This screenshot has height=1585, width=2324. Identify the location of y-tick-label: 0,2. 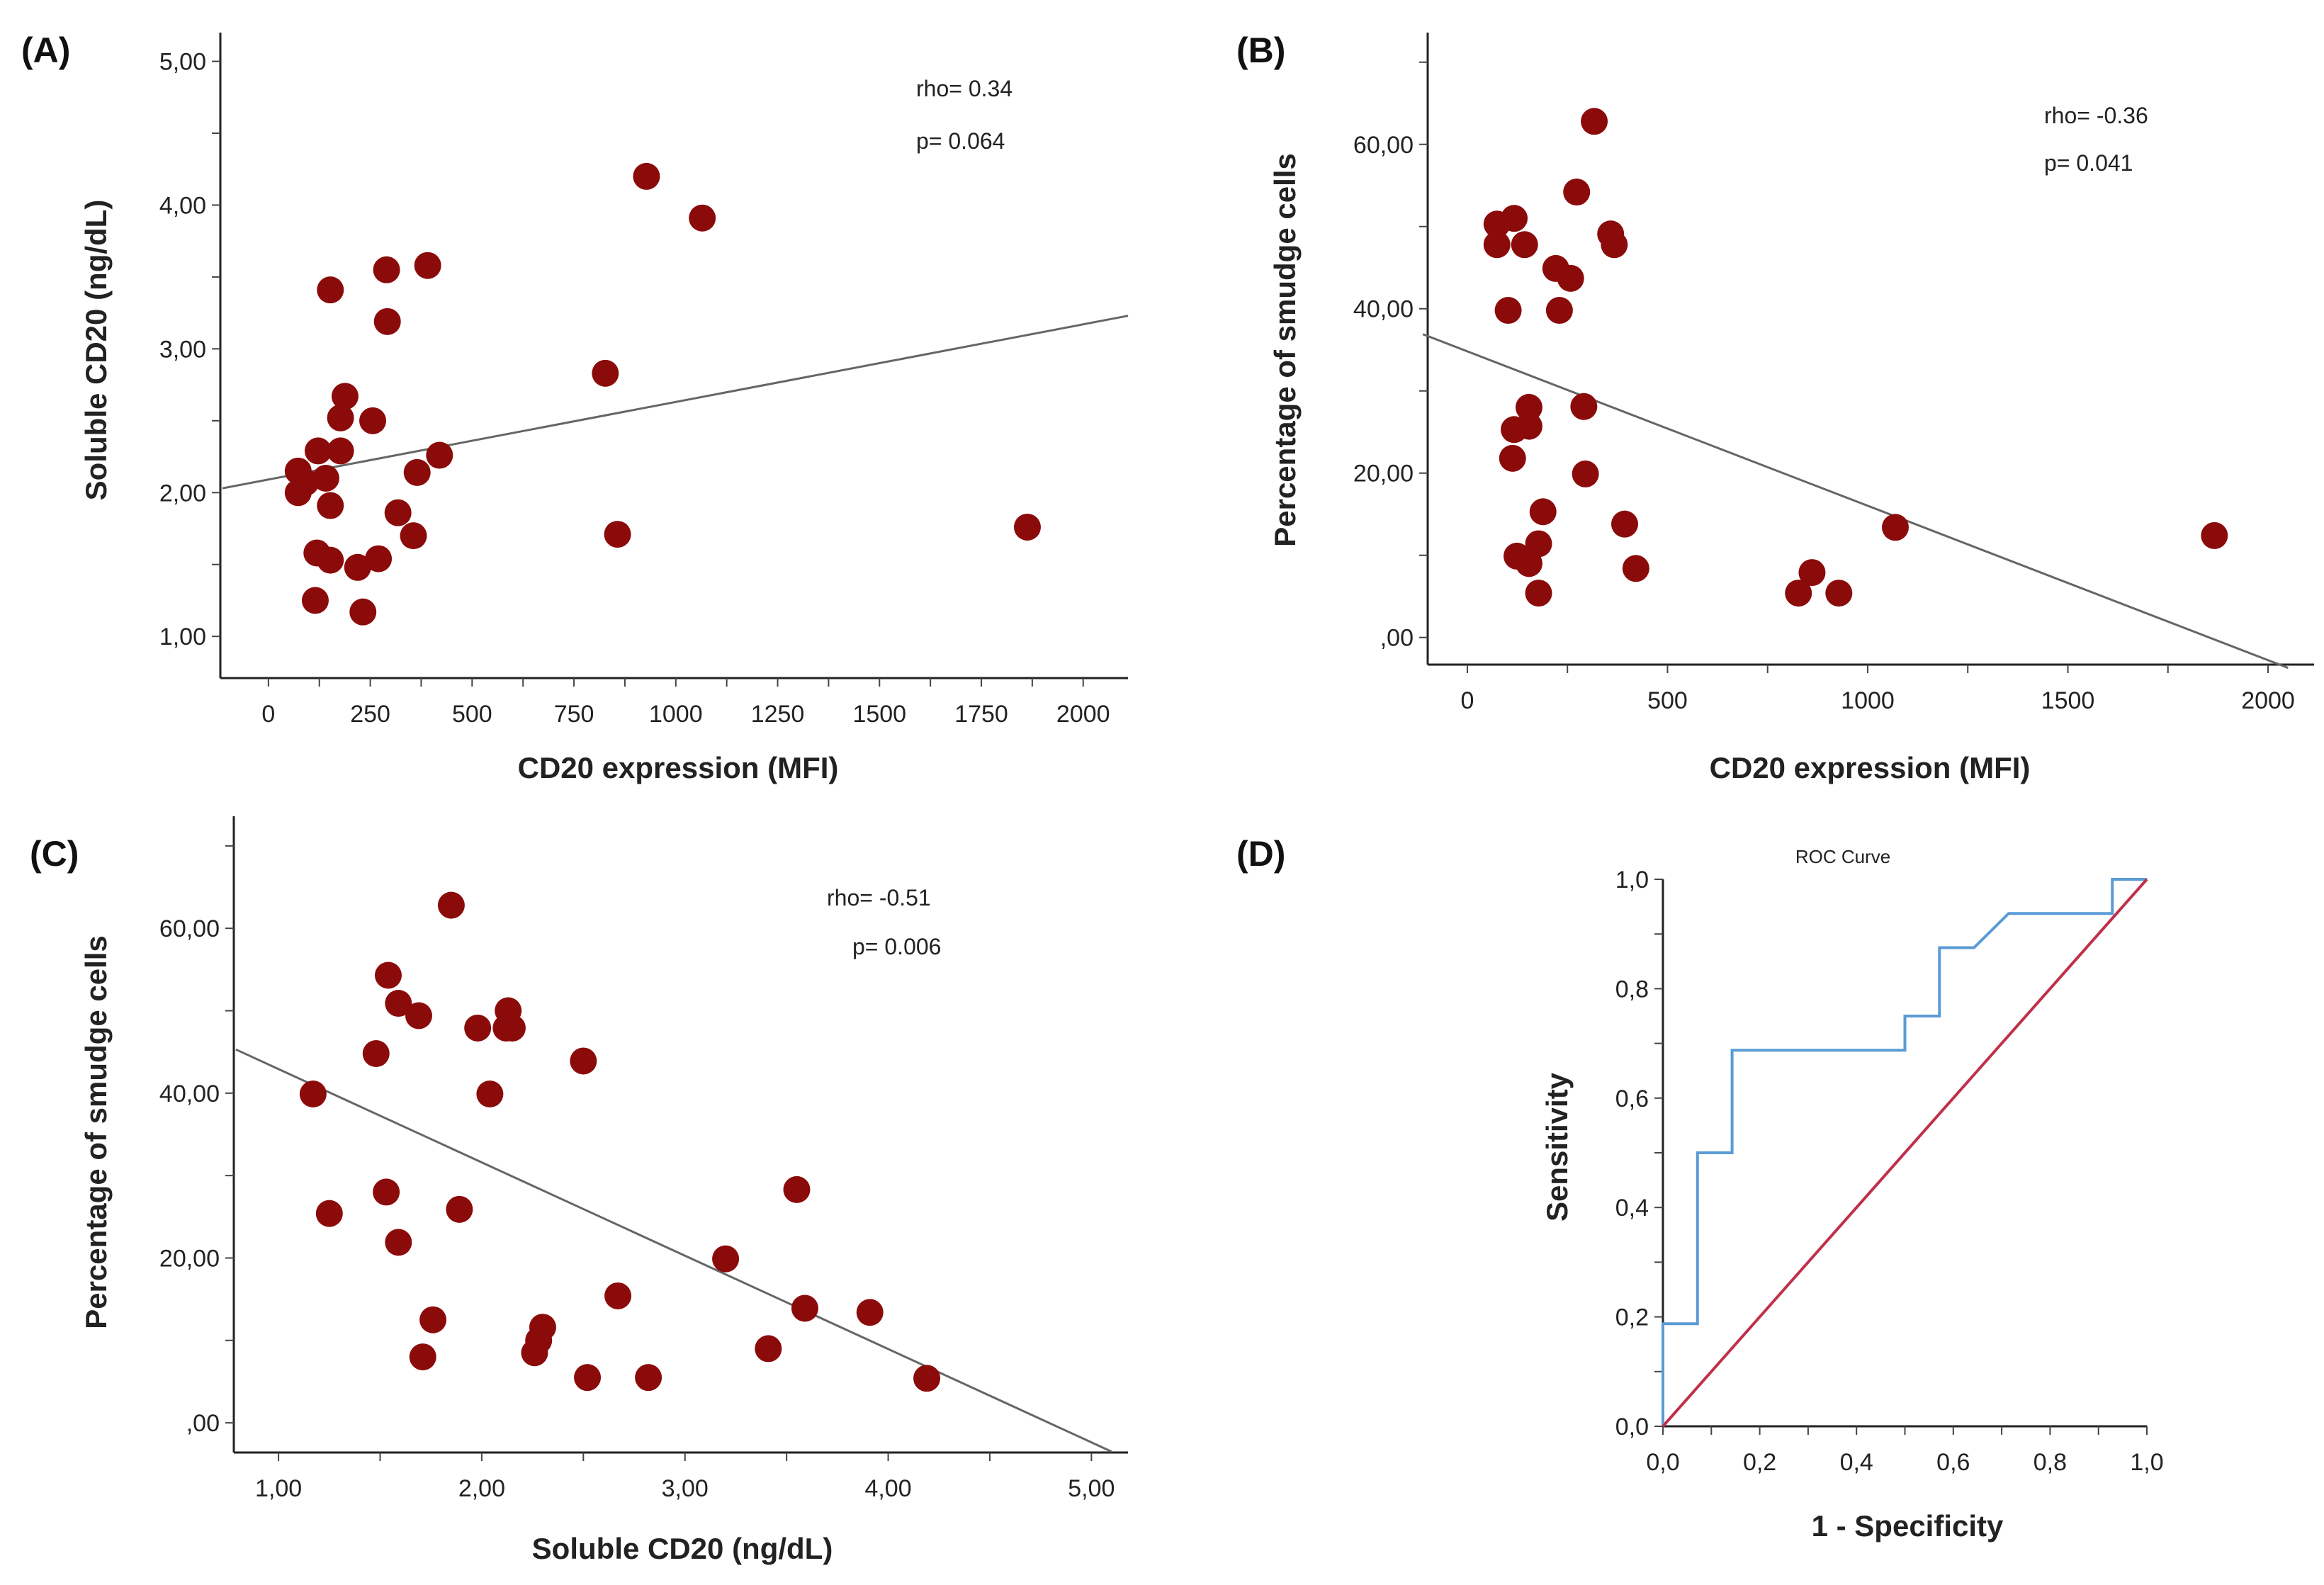
(1632, 1317).